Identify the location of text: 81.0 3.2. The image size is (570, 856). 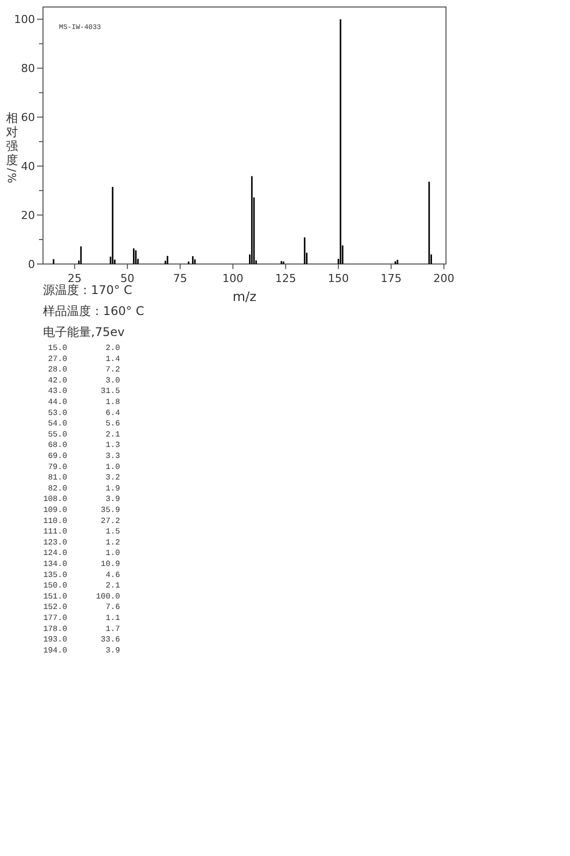
(84, 478).